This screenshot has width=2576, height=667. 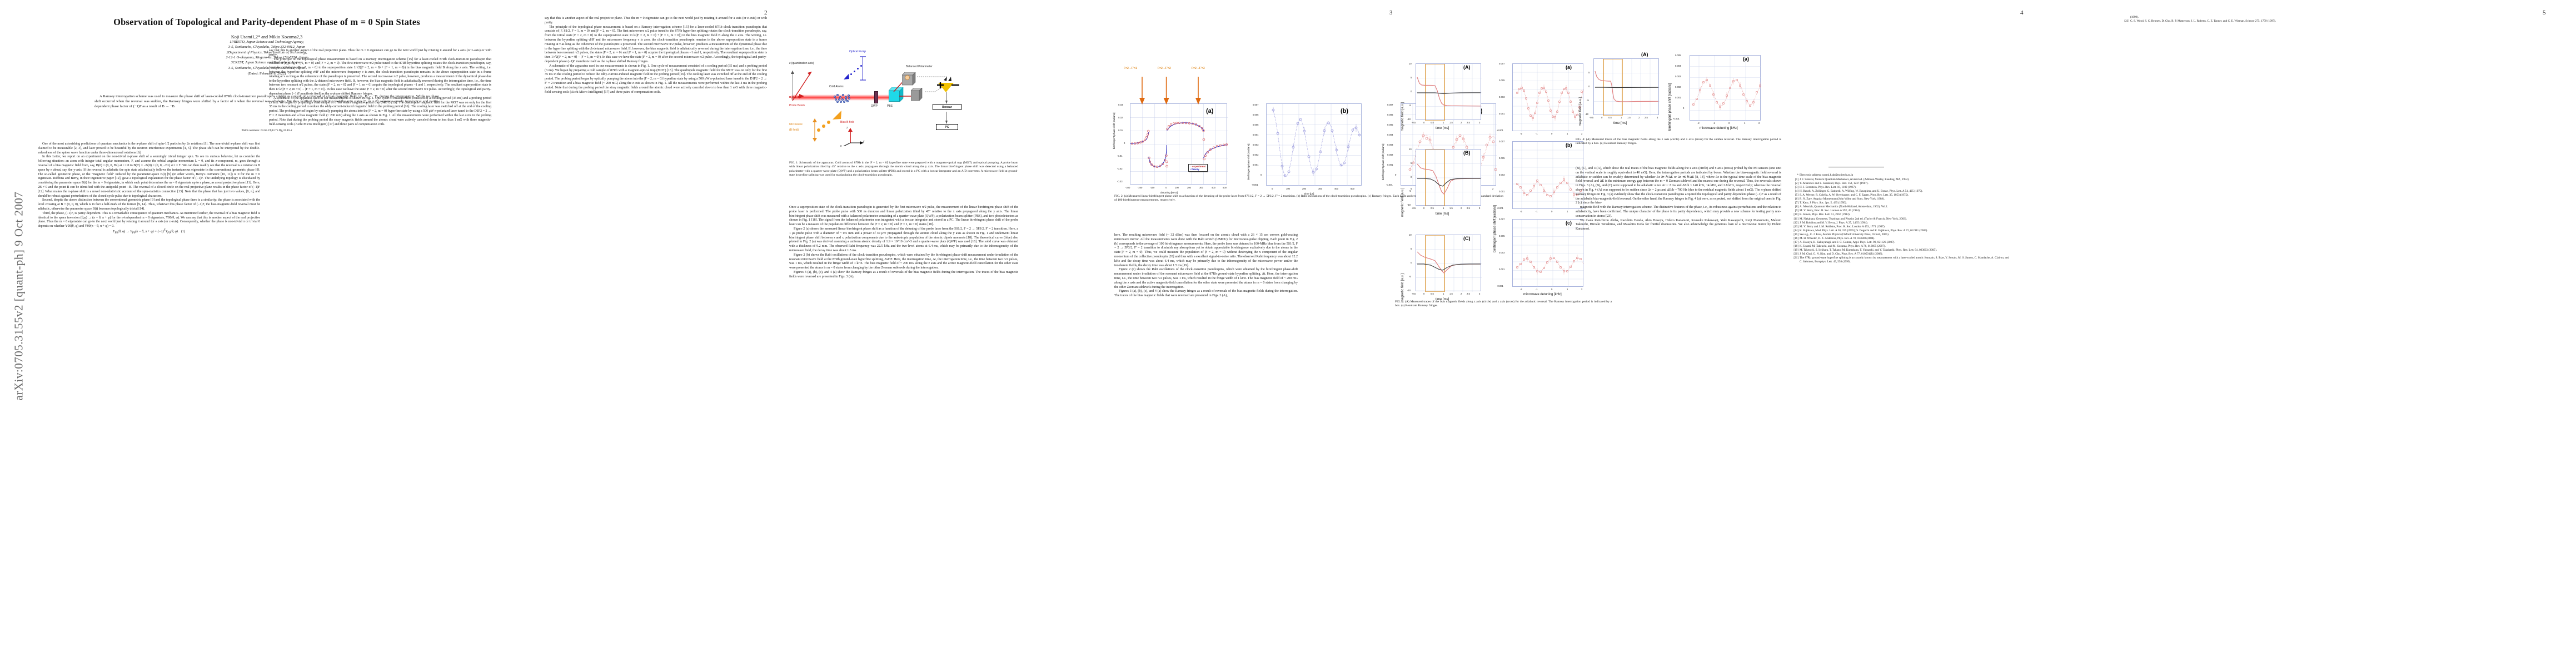 I want to click on fig3B-ylabel: magnetic field [a.u.], so click(x=1402, y=202).